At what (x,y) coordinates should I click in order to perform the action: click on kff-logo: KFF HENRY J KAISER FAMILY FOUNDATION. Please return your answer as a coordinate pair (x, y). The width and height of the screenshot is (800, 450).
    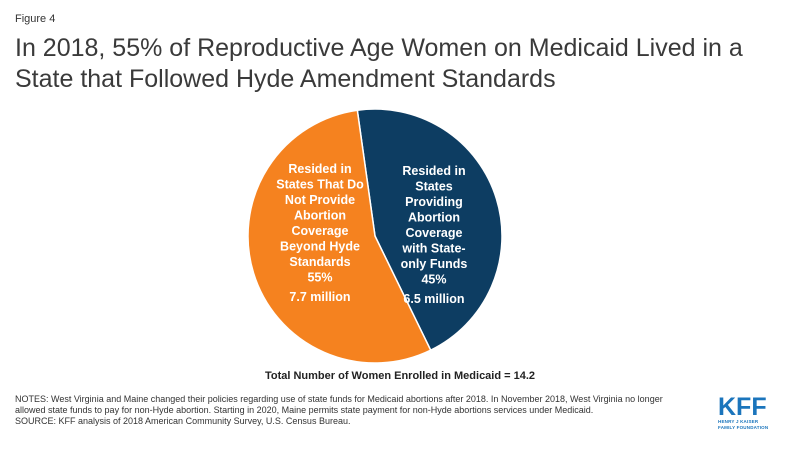
    Looking at the image, I should click on (751, 412).